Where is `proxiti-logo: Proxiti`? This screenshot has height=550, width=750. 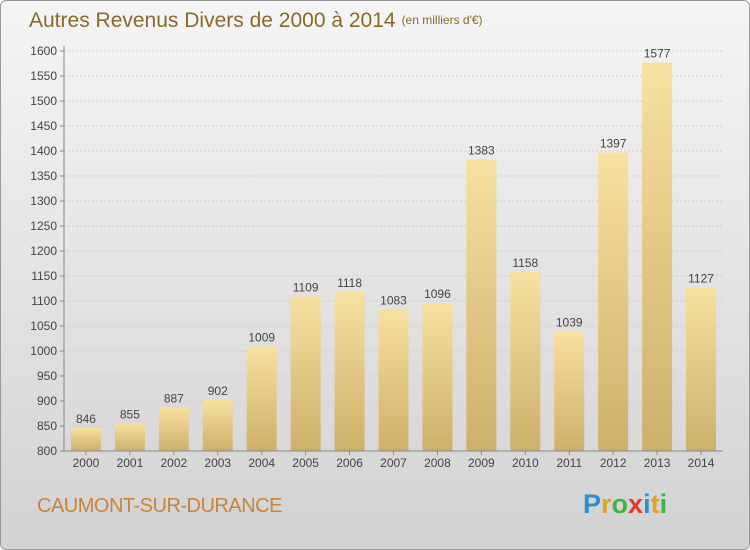
proxiti-logo: Proxiti is located at coordinates (625, 504).